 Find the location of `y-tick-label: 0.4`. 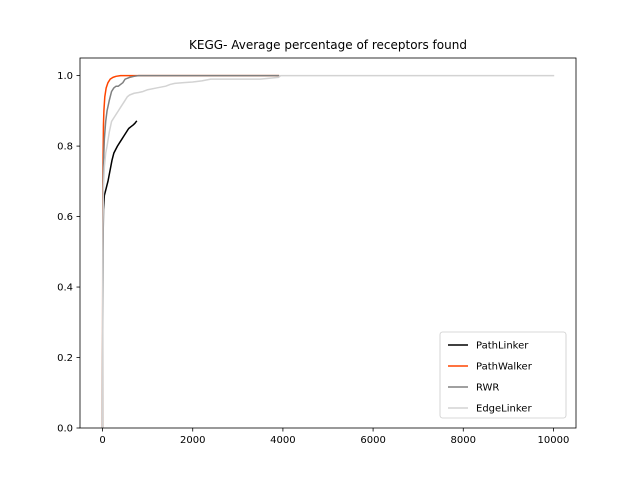

y-tick-label: 0.4 is located at coordinates (65, 288).